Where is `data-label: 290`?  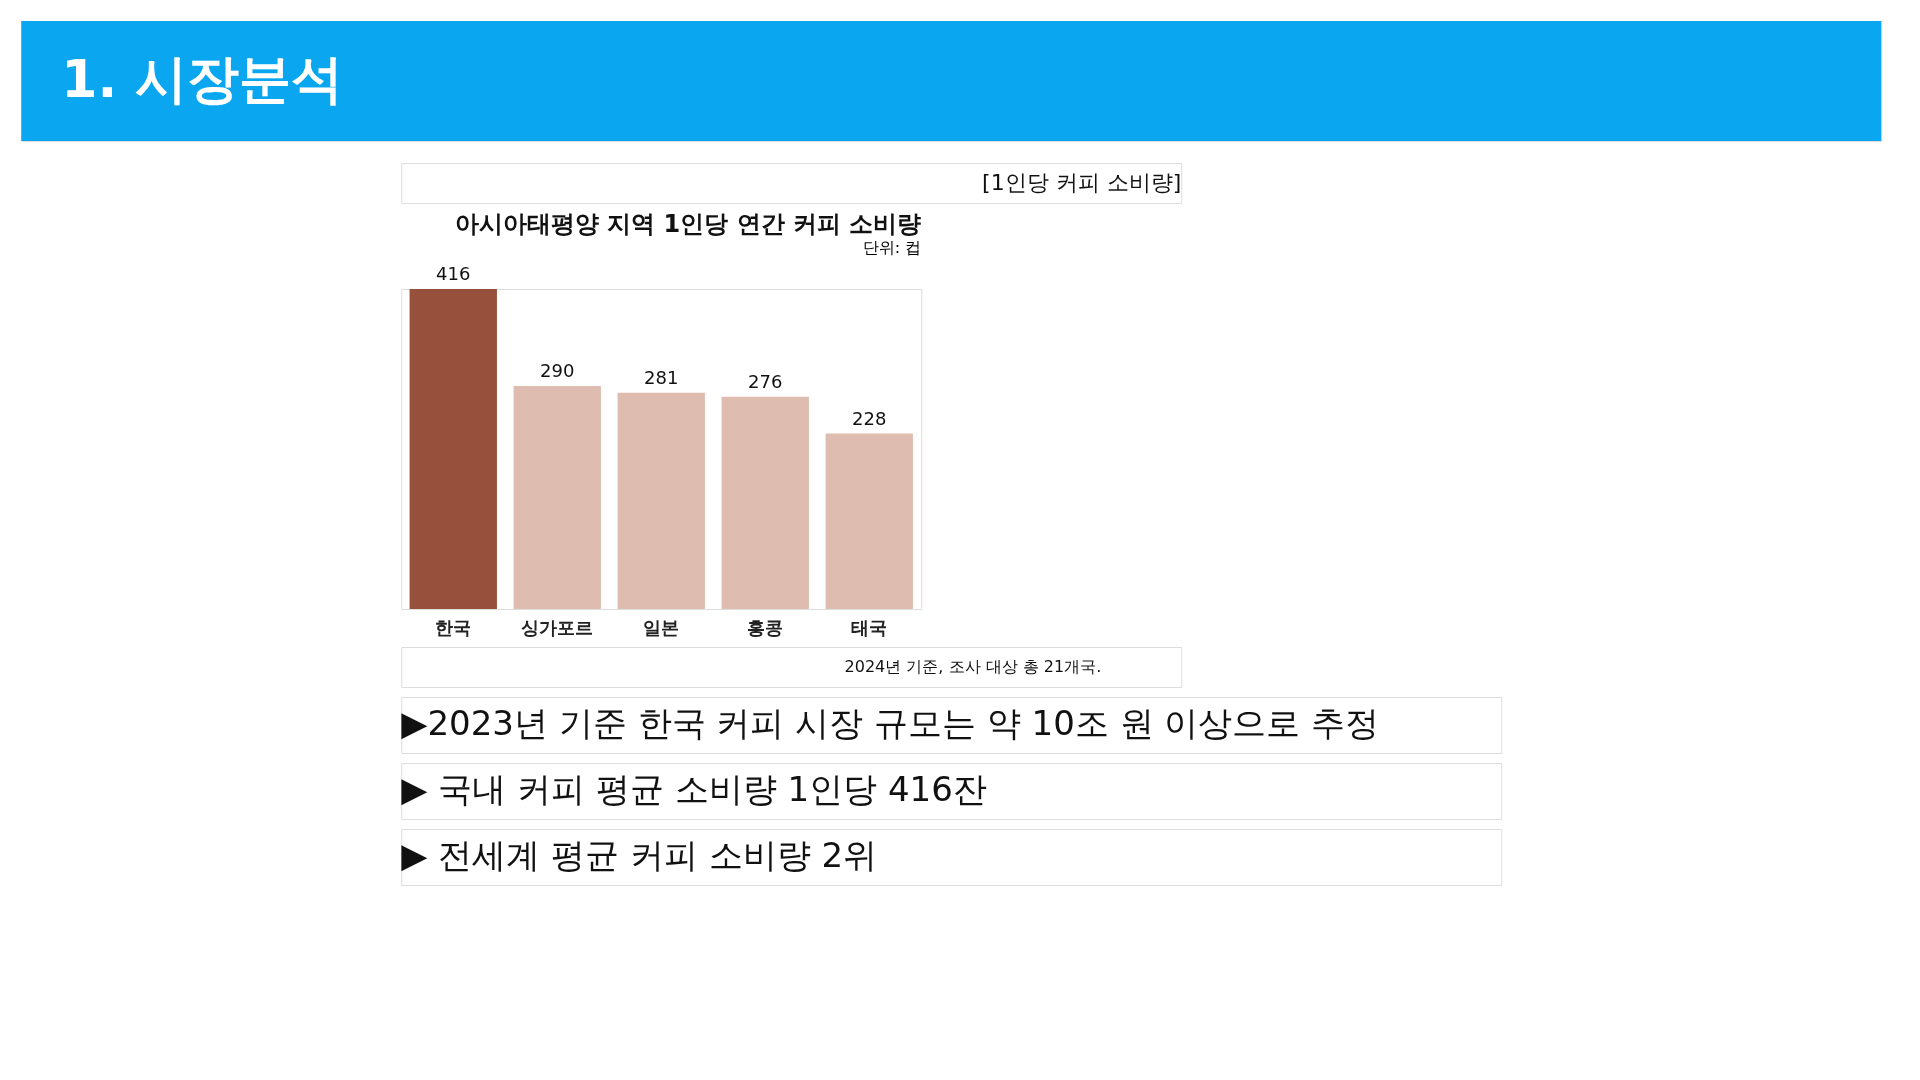
data-label: 290 is located at coordinates (557, 370).